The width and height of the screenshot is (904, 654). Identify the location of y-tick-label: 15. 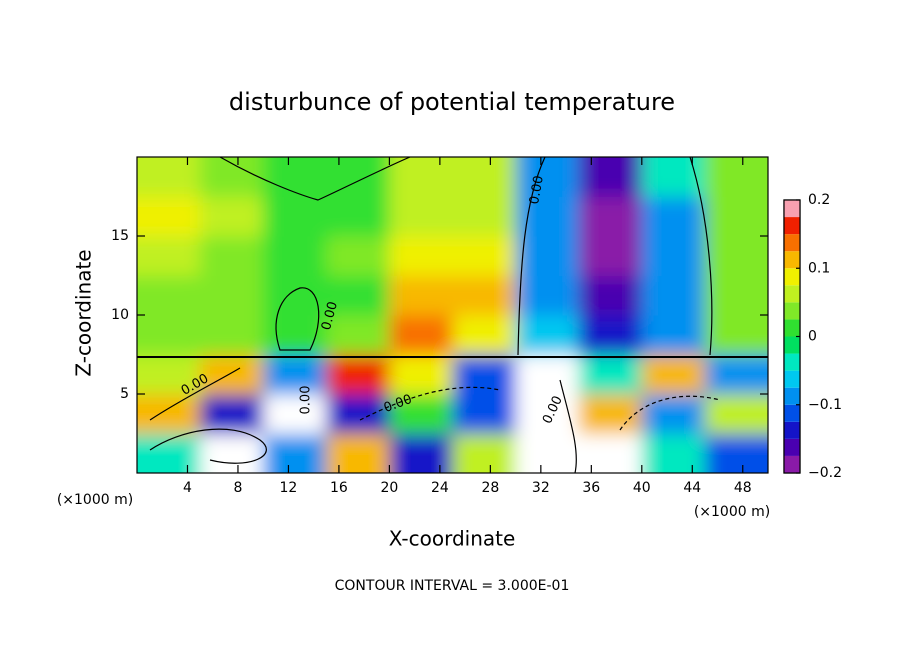
(120, 236).